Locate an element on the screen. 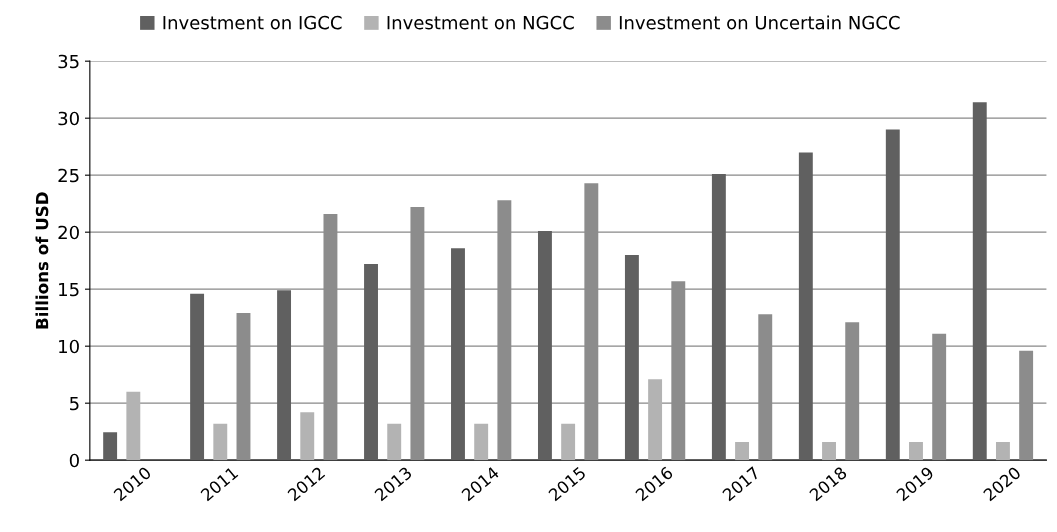  y-tick-label: 10 is located at coordinates (69, 346).